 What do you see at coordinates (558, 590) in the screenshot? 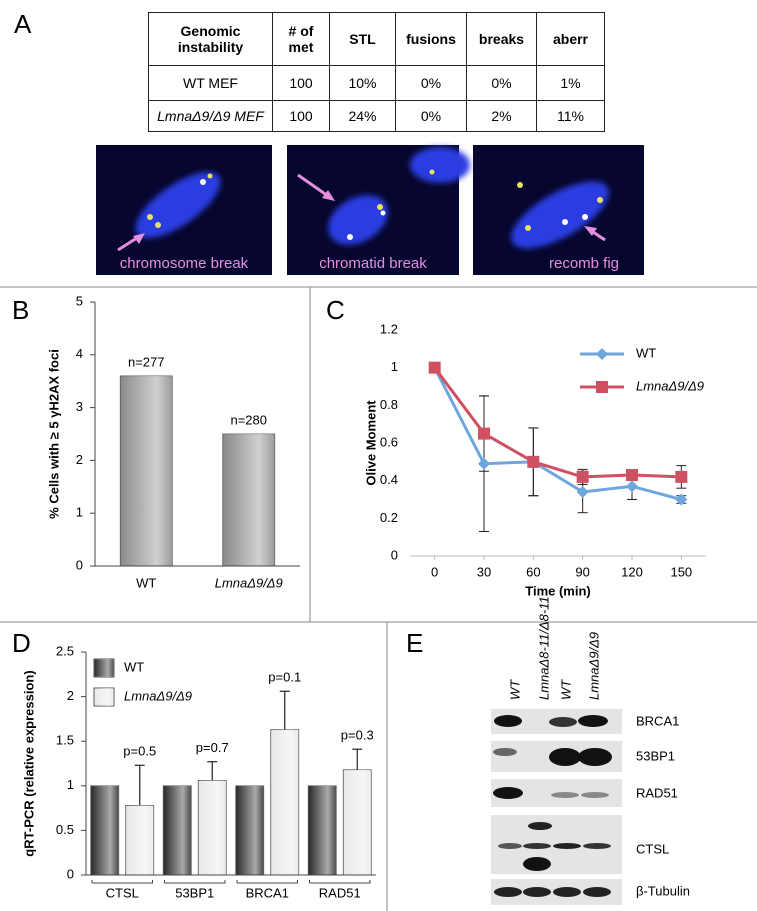
I see `x-axis-label: Time (min)` at bounding box center [558, 590].